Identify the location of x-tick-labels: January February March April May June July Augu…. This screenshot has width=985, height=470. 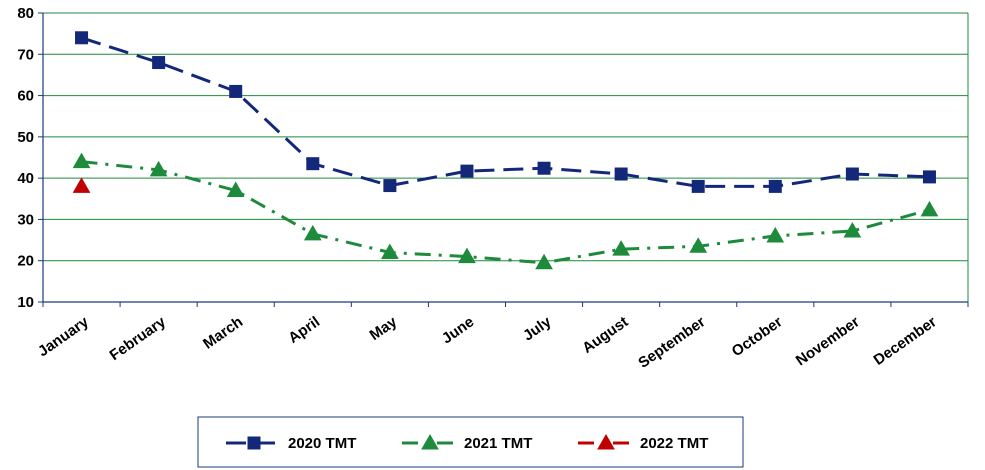
(487, 342).